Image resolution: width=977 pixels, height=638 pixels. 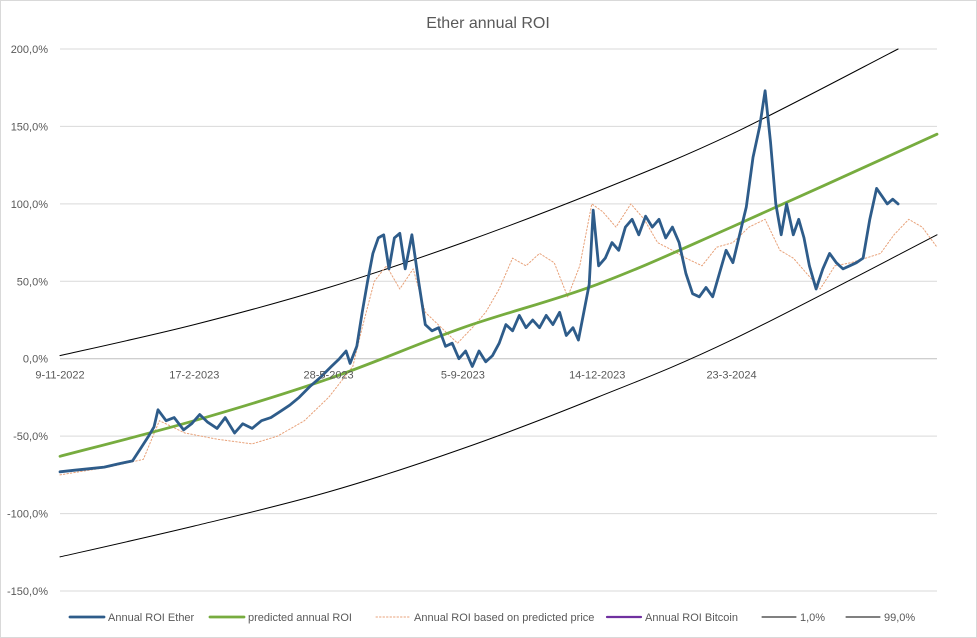 What do you see at coordinates (27, 515) in the screenshot?
I see `y-tick-label: -100,0%` at bounding box center [27, 515].